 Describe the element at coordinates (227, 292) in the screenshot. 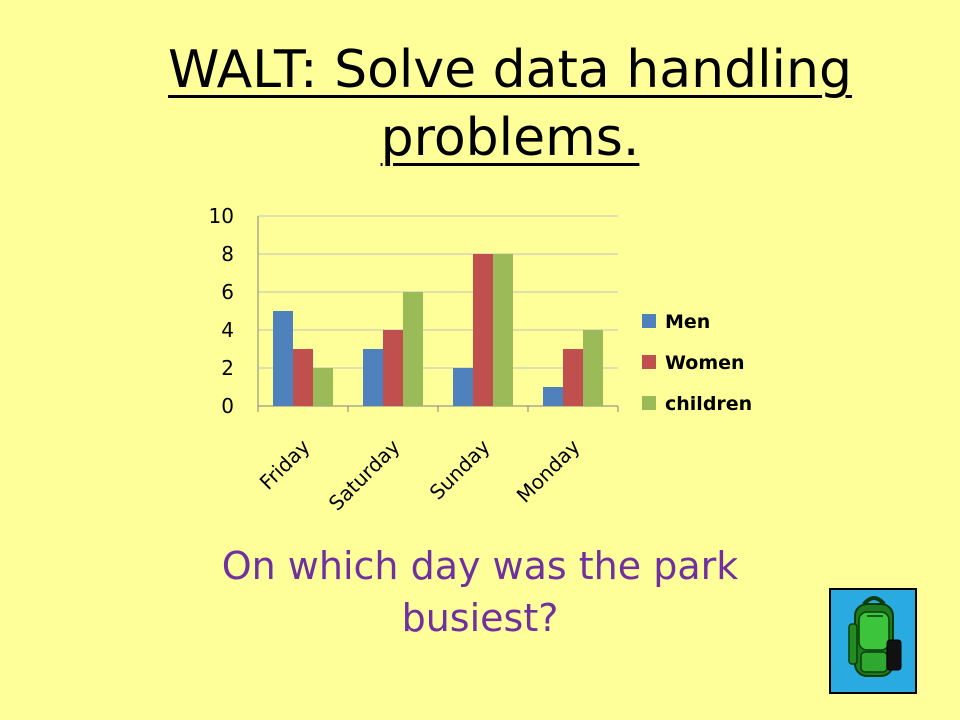

I see `y-tick-label: 6` at that location.